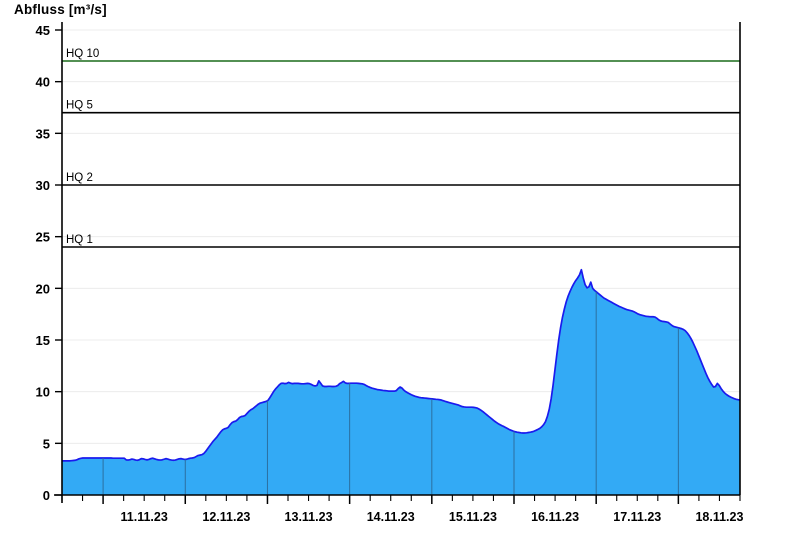  I want to click on x-tick-label: 12.11.23, so click(226, 517).